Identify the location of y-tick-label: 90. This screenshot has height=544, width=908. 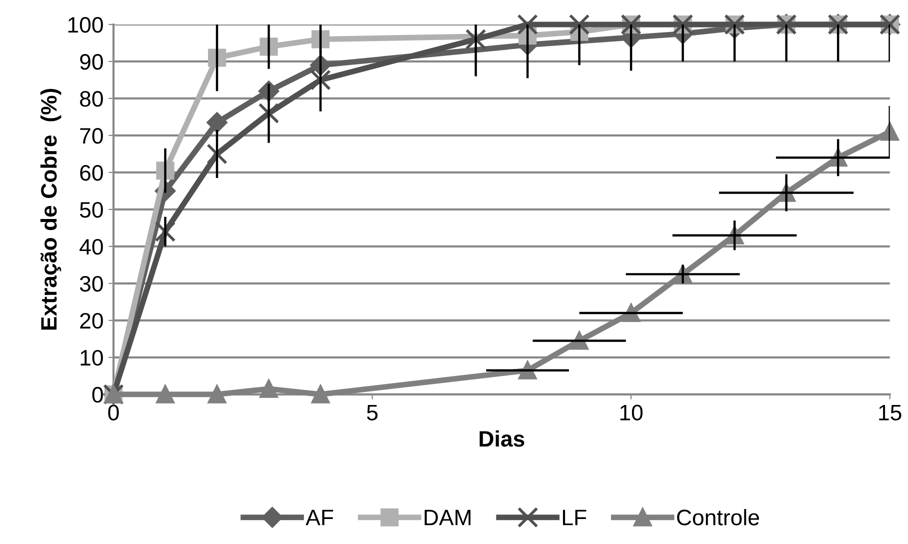
(91, 62).